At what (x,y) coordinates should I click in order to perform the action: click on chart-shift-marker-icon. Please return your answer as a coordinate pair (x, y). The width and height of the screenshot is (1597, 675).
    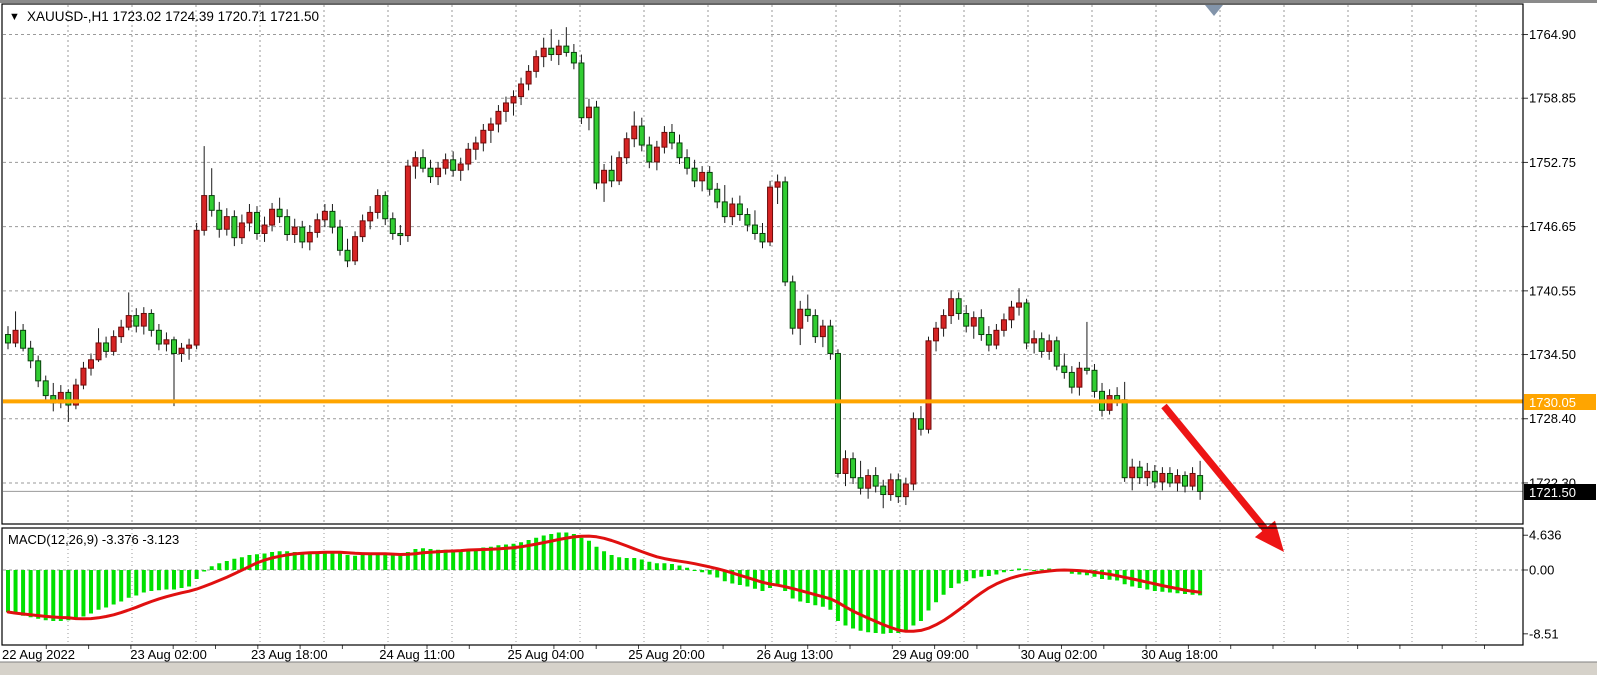
    Looking at the image, I should click on (1214, 10).